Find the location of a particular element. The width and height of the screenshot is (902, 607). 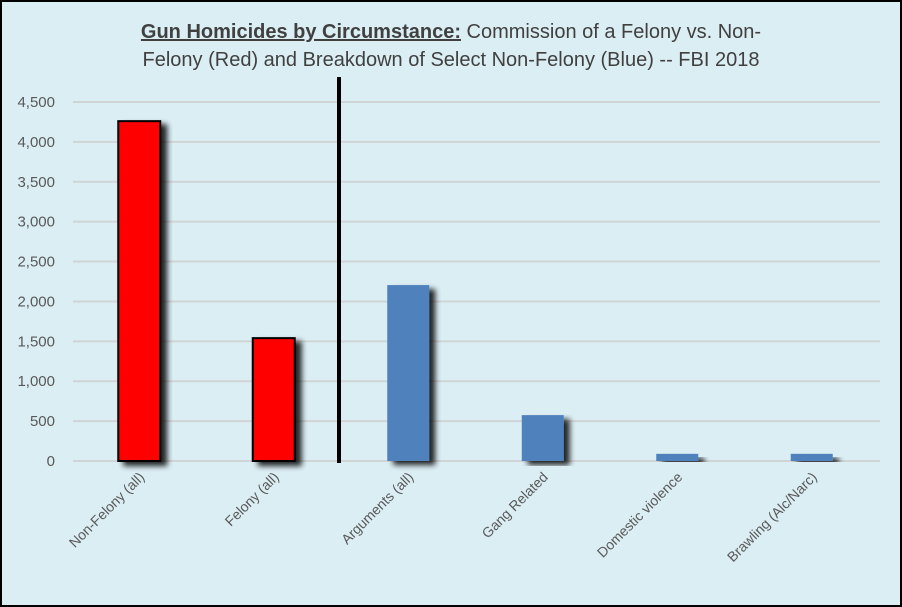

x-tick-label: Felony (all) is located at coordinates (252, 499).